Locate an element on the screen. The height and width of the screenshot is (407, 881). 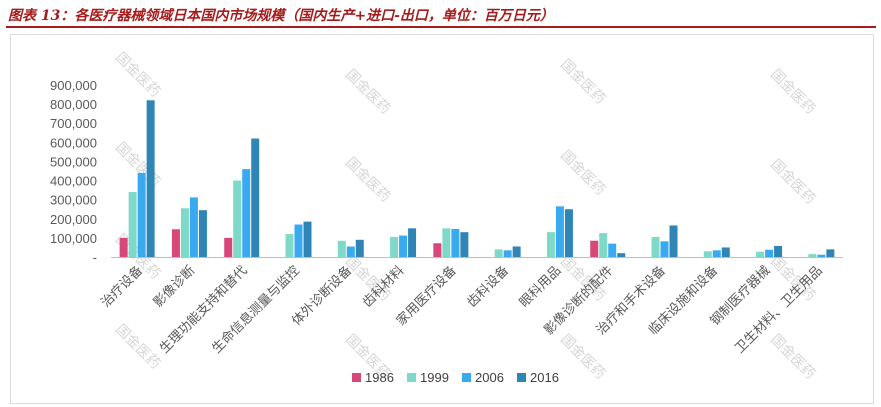
y-tick-label: 300,000 is located at coordinates (73, 200).